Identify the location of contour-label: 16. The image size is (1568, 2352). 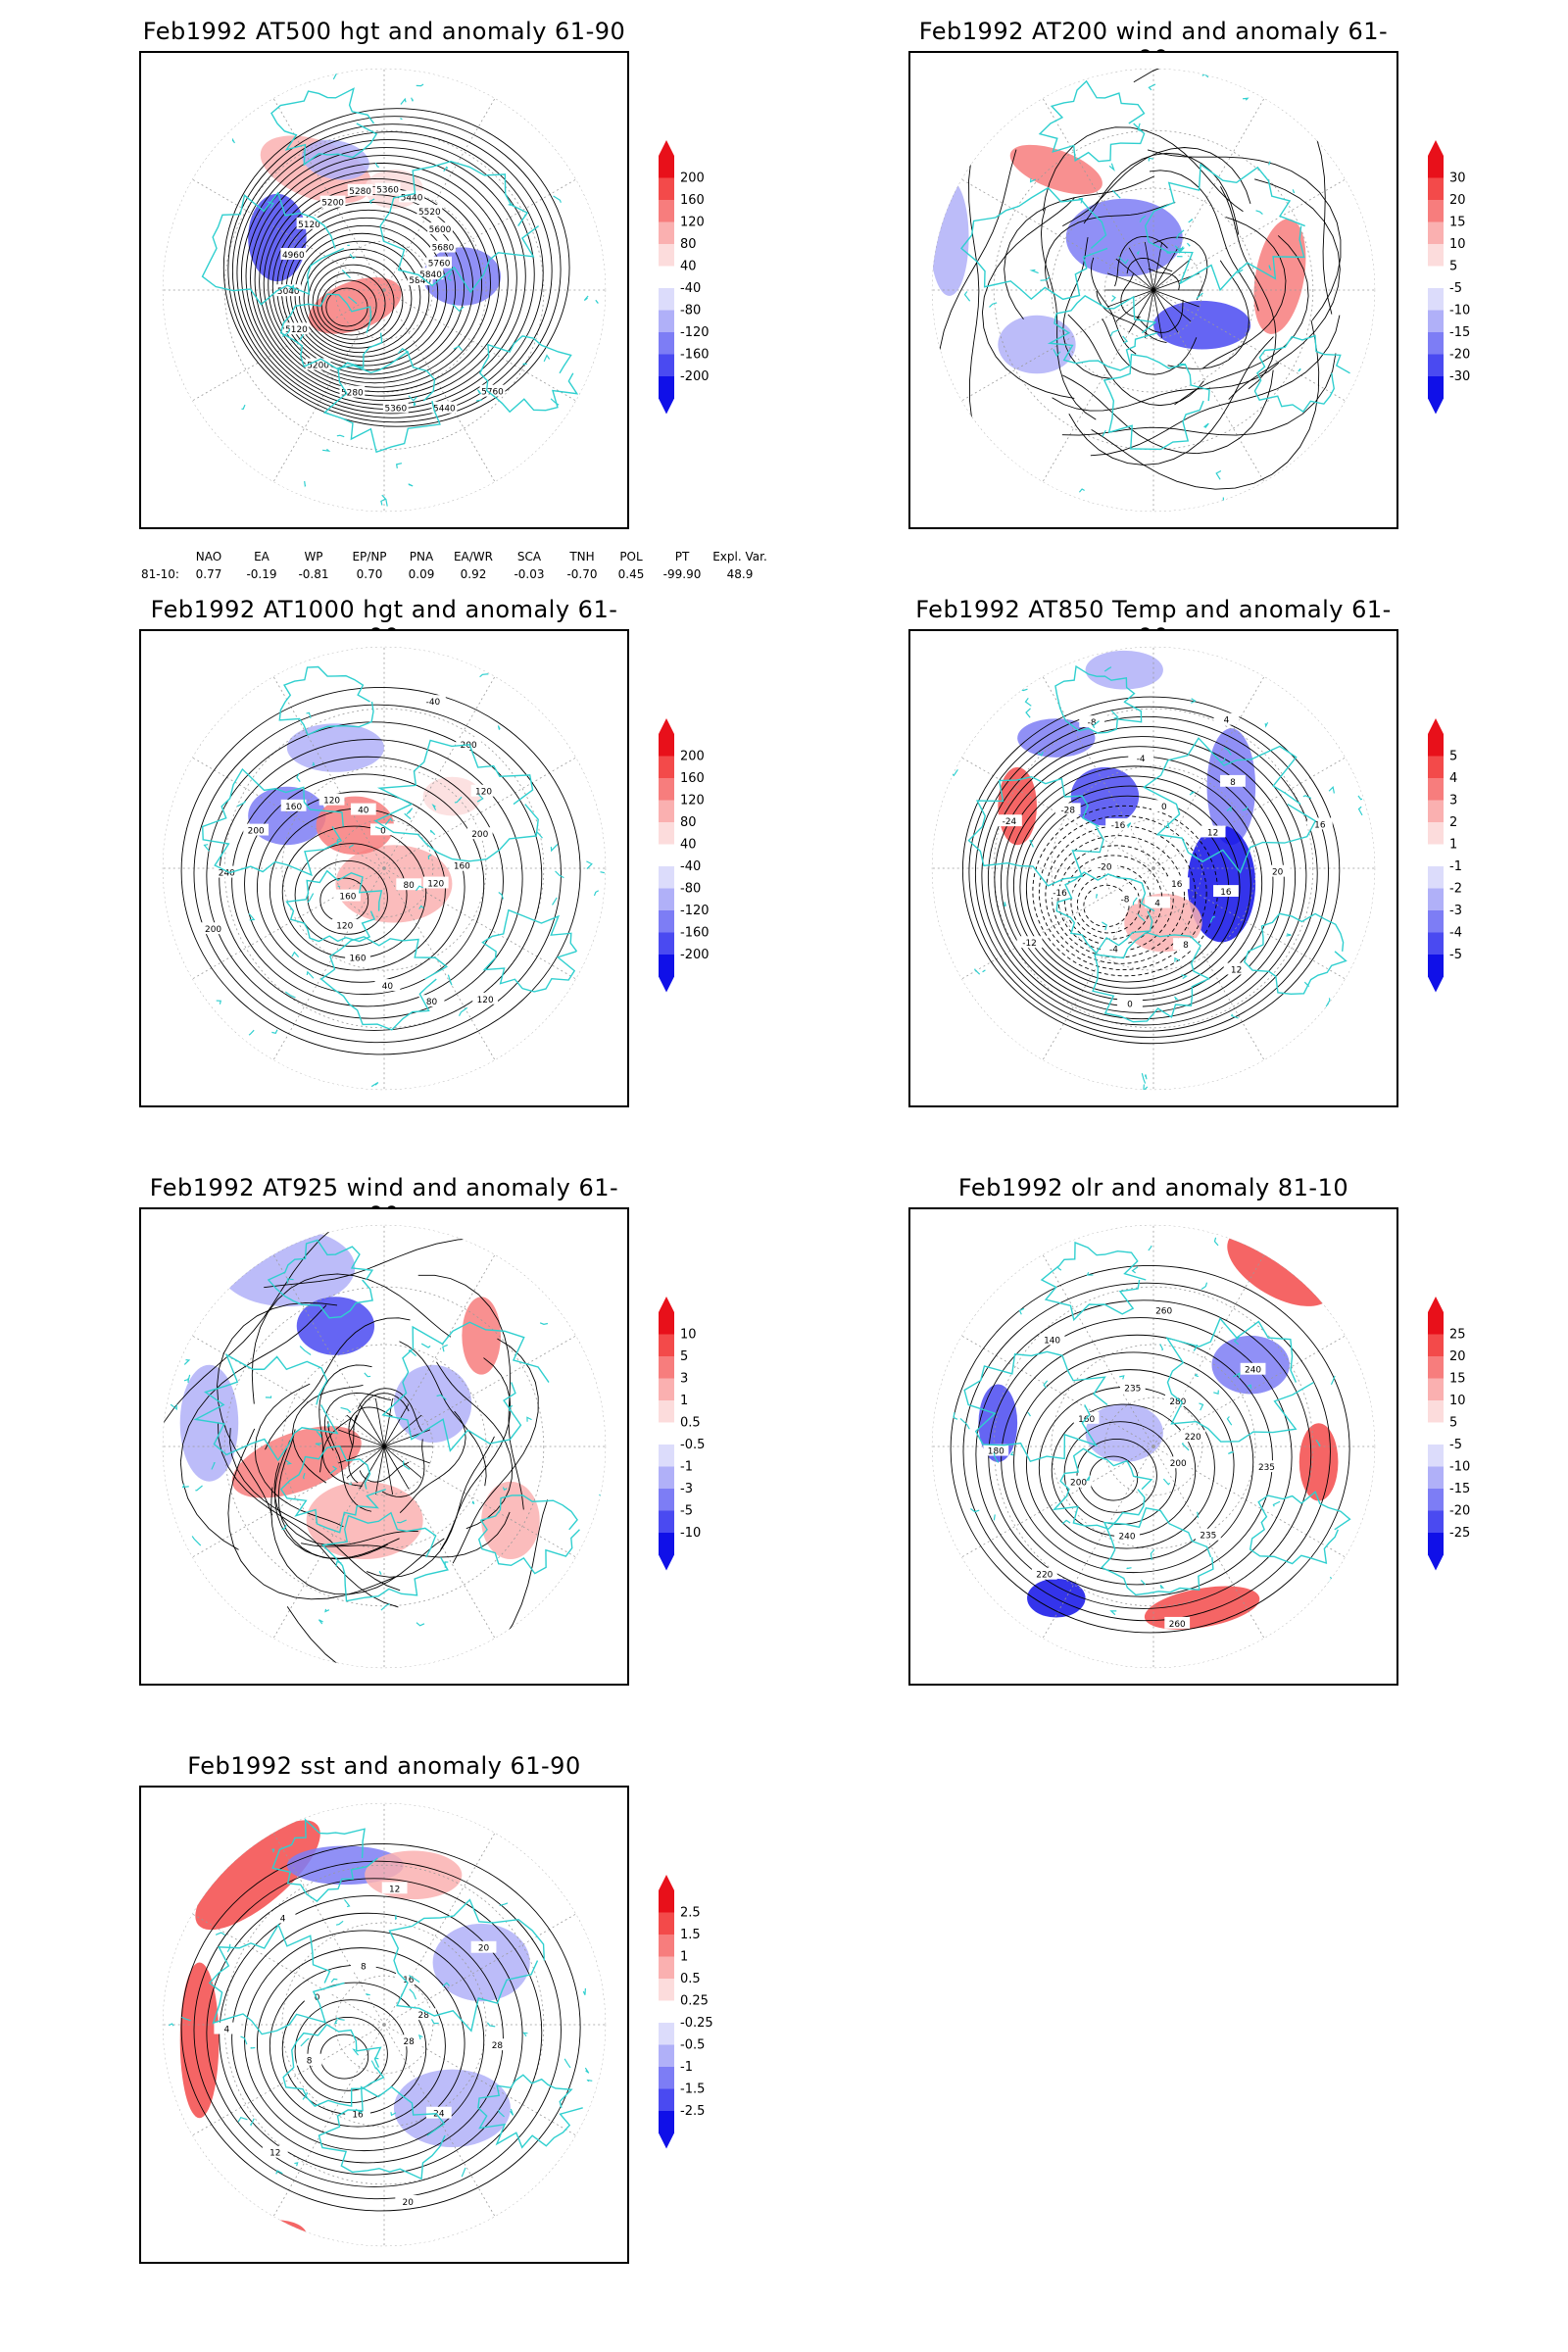
(358, 2116).